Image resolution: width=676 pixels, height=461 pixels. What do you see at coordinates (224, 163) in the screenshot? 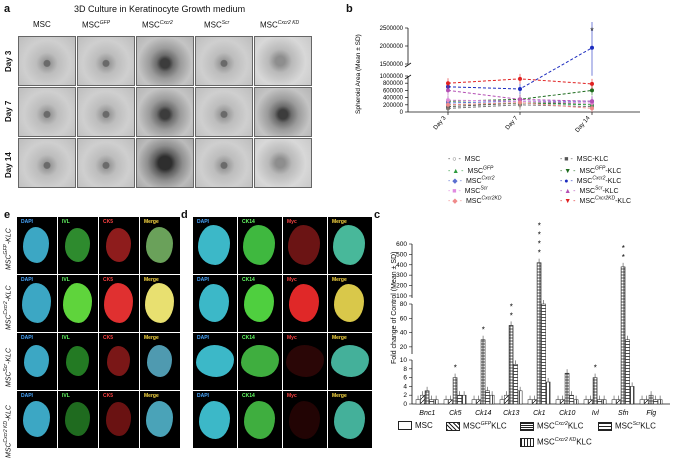
I see `phase-image-scr-day14` at bounding box center [224, 163].